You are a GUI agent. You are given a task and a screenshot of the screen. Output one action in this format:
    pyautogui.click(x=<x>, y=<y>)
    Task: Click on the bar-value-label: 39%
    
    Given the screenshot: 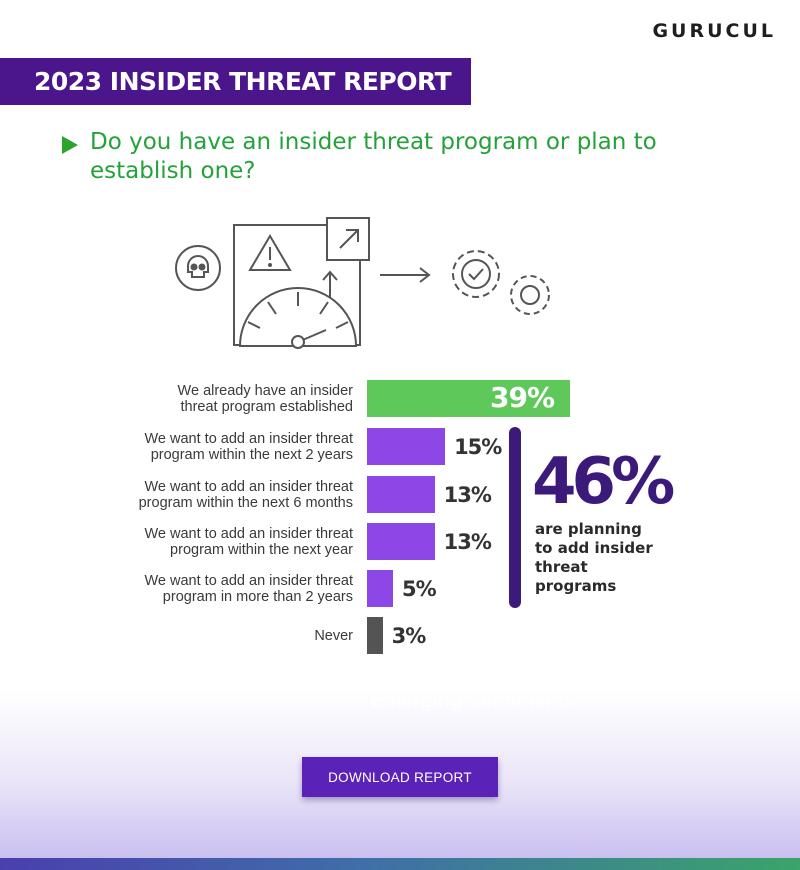 What is the action you would take?
    pyautogui.click(x=522, y=397)
    